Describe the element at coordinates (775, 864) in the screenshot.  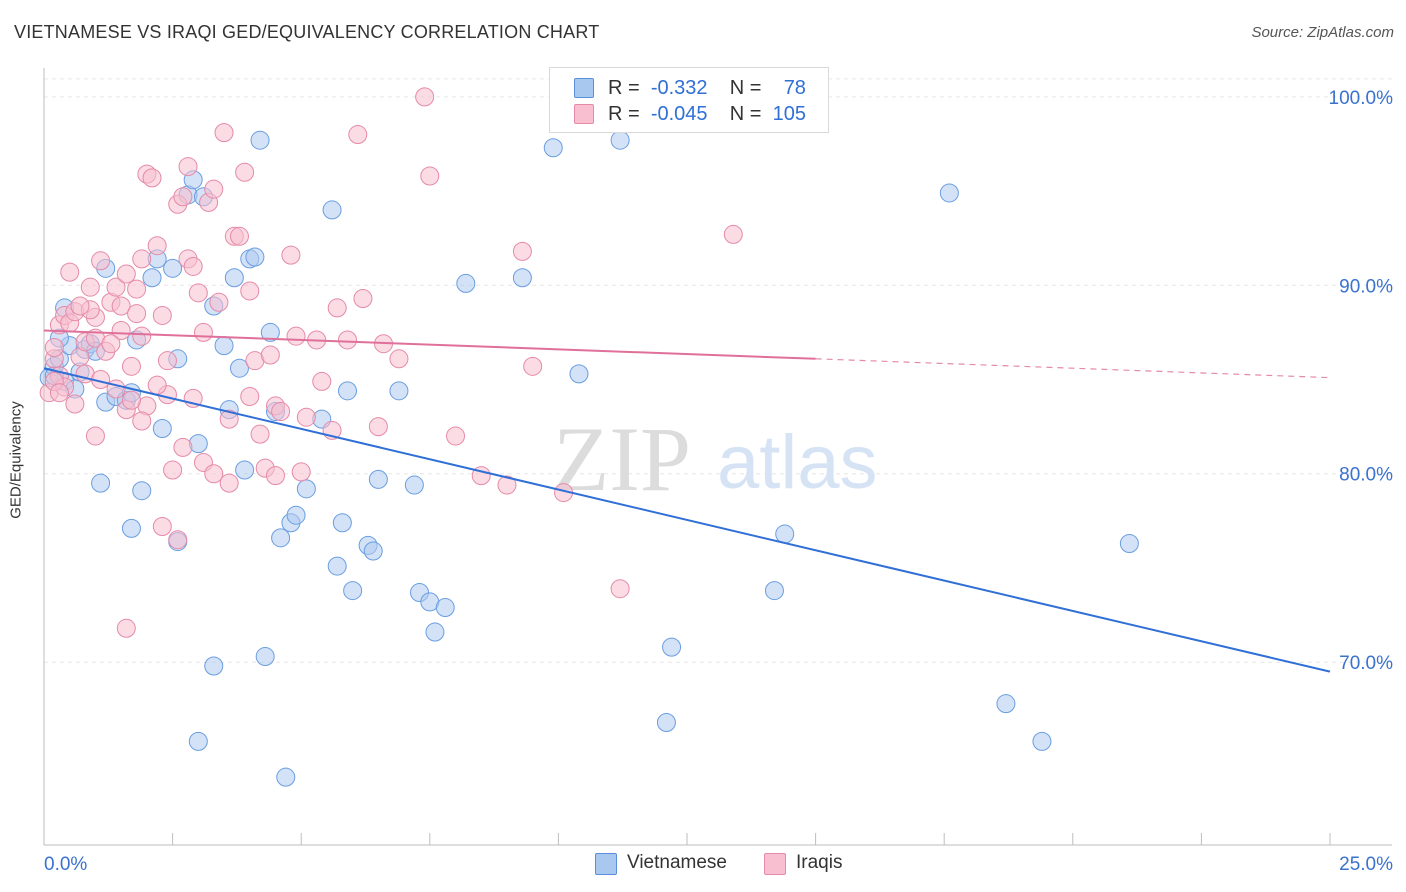
I see `bottom-legend-swatch-iraqis` at that location.